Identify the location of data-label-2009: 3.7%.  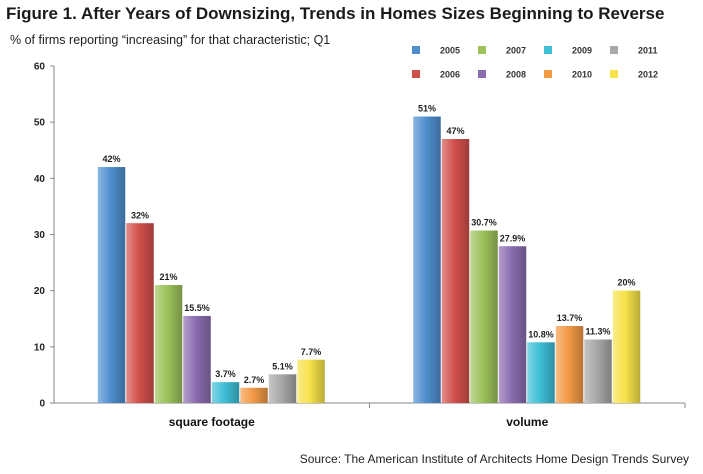
(225, 374).